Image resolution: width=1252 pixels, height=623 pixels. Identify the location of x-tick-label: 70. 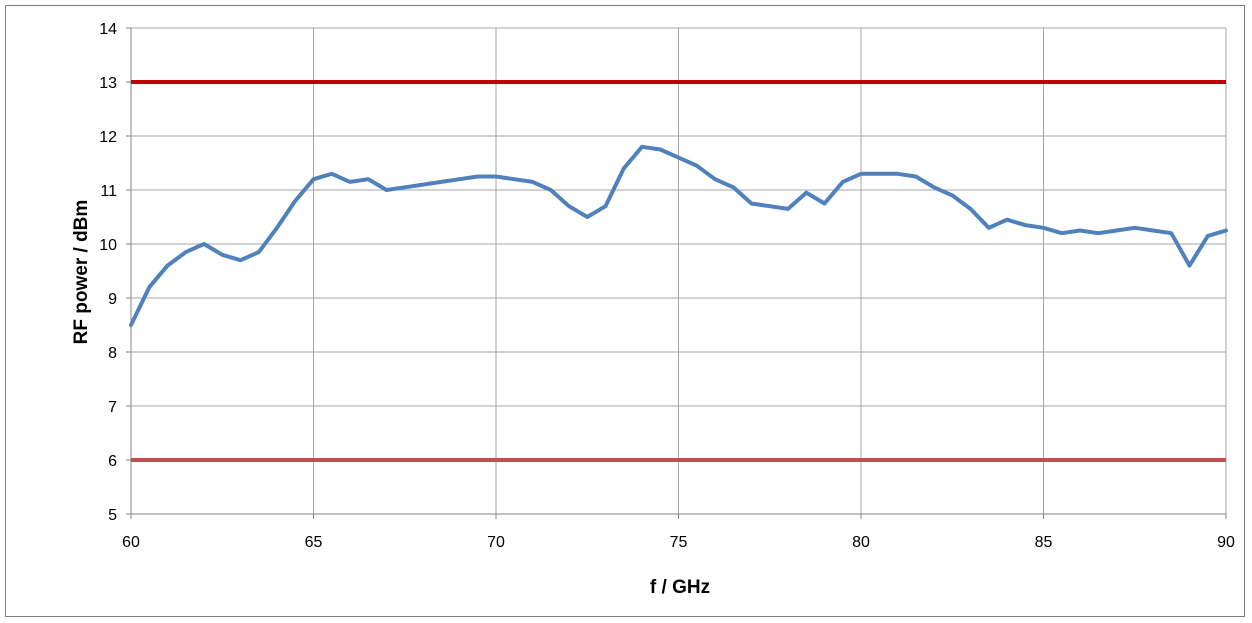
(496, 542).